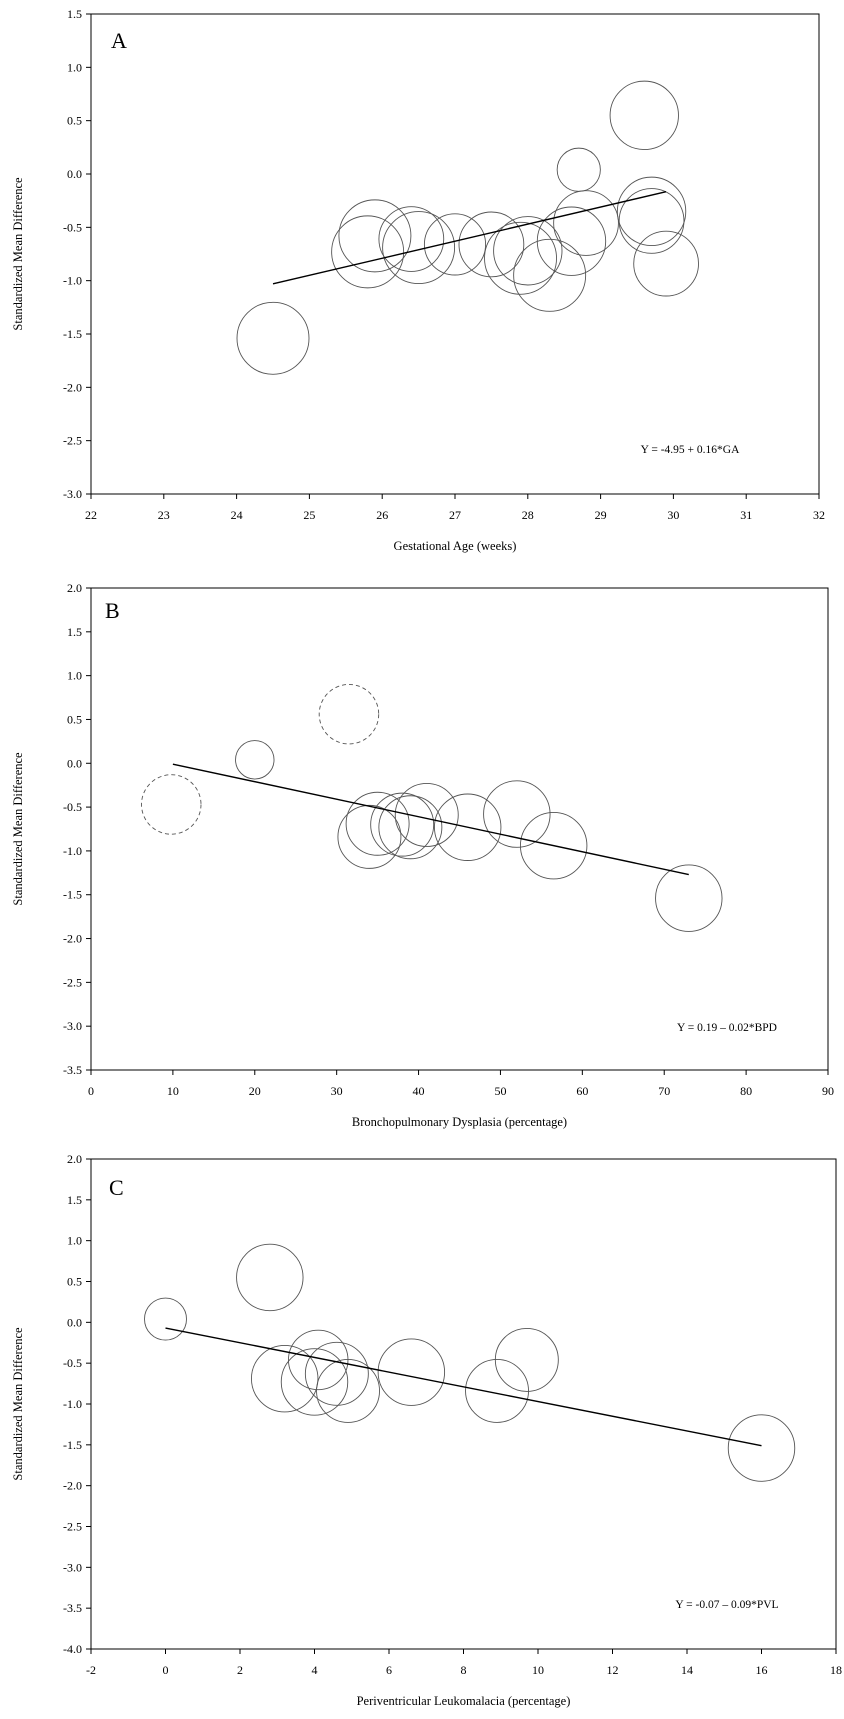 This screenshot has height=1719, width=844. I want to click on x-tick-label: 20, so click(255, 1091).